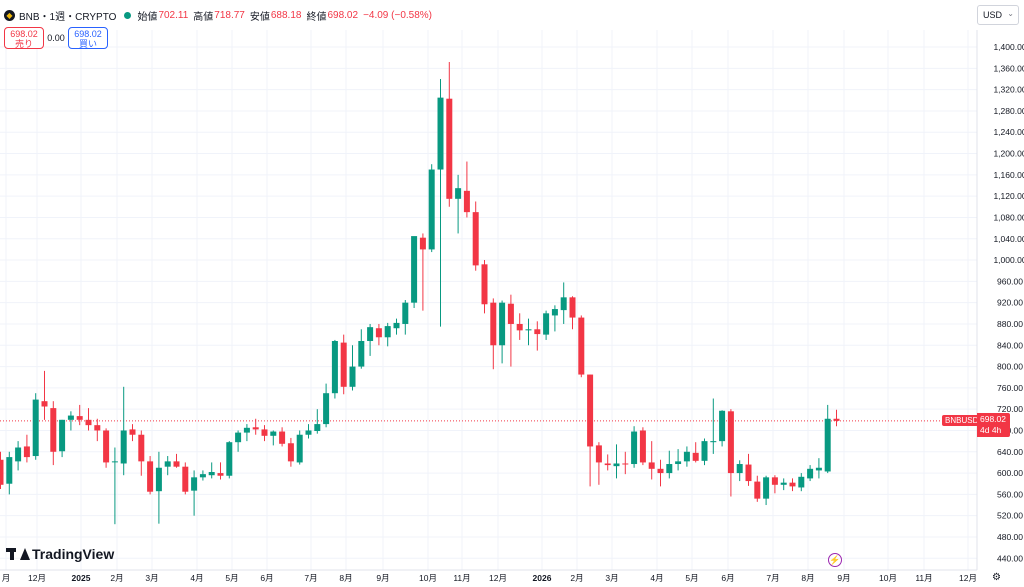 The height and width of the screenshot is (587, 1024). What do you see at coordinates (1010, 516) in the screenshot?
I see `price-tick-label: 520.00` at bounding box center [1010, 516].